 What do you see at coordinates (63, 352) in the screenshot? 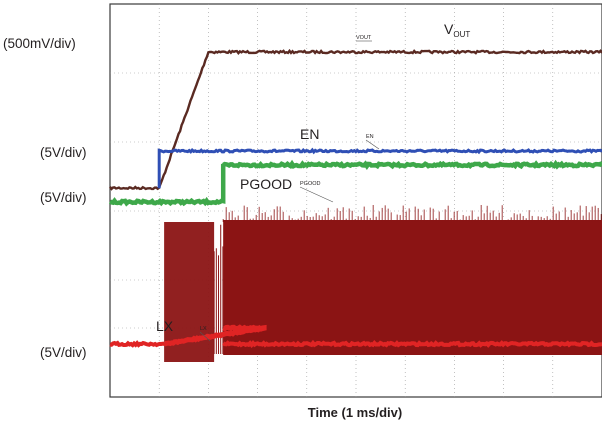
I see `scale-label-lx: (5V/div)` at bounding box center [63, 352].